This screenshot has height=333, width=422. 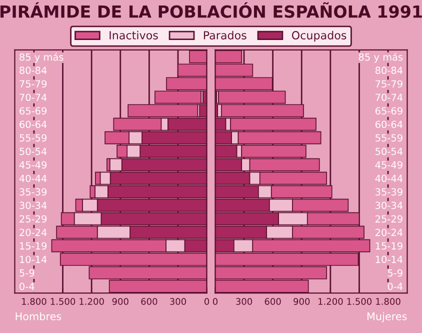 What do you see at coordinates (225, 35) in the screenshot?
I see `legend-label: Parados` at bounding box center [225, 35].